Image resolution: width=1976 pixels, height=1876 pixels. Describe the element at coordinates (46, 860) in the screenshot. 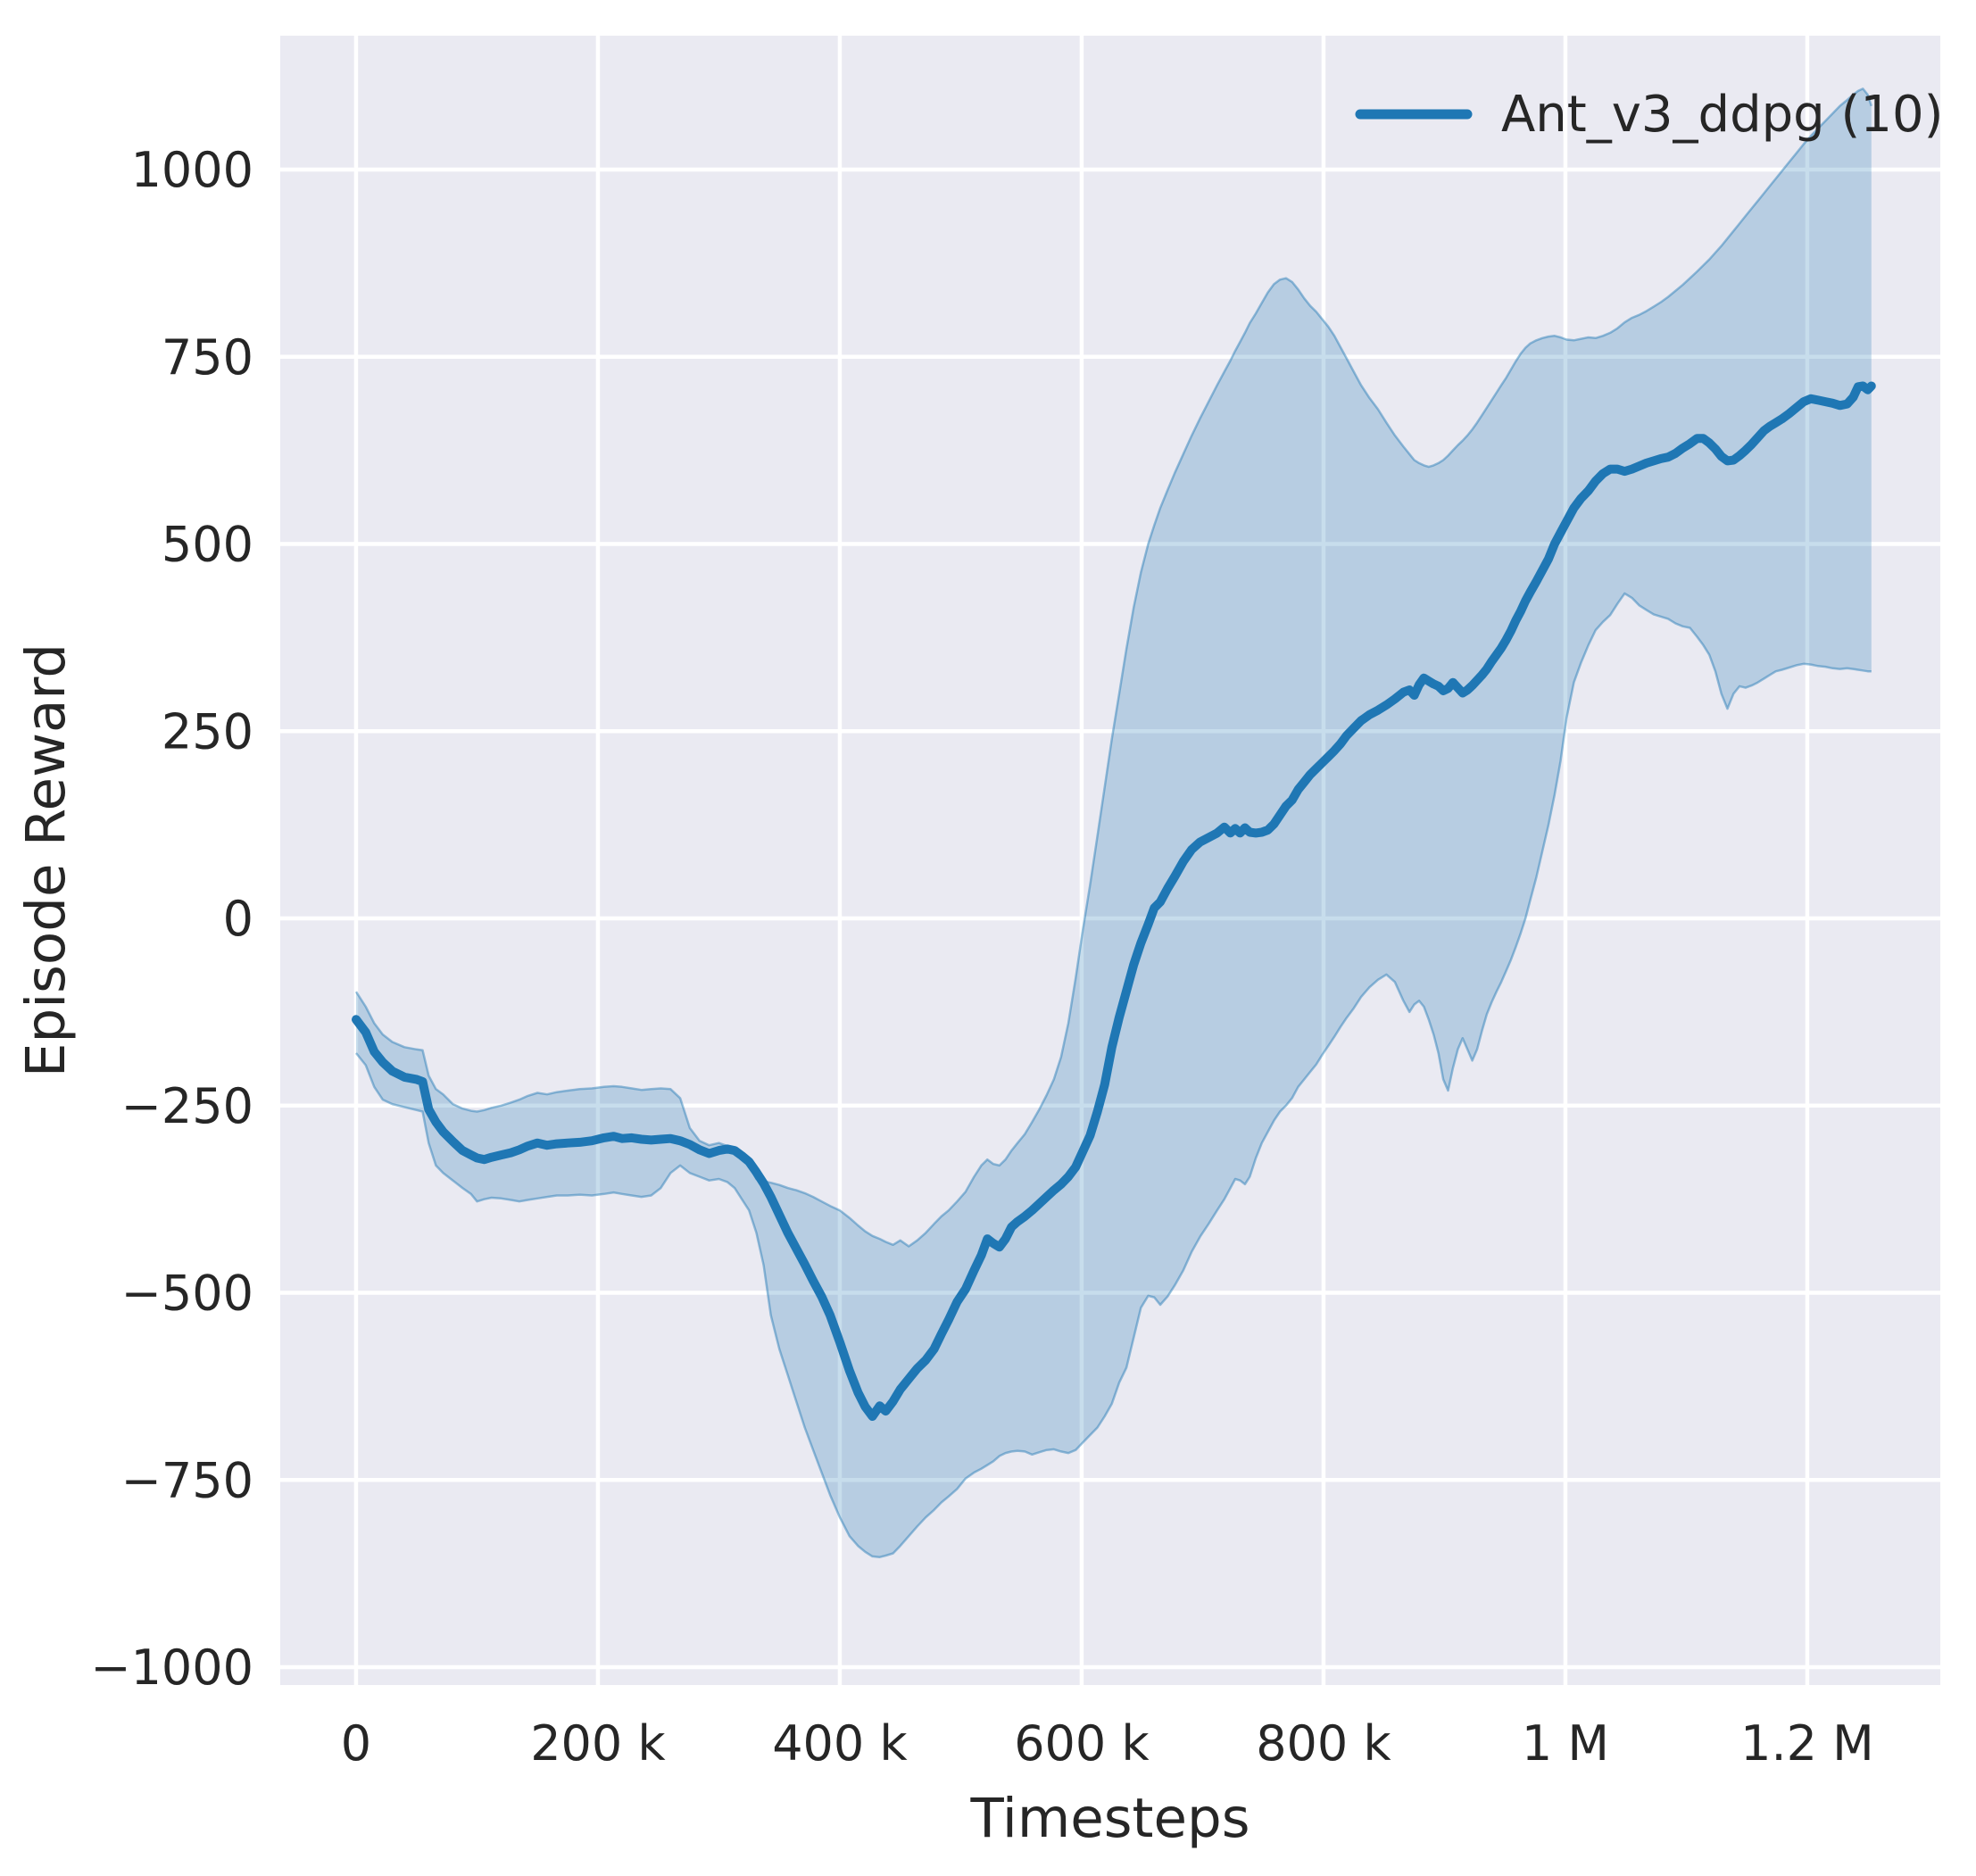

I see `y-axis-title: Episode Reward` at that location.